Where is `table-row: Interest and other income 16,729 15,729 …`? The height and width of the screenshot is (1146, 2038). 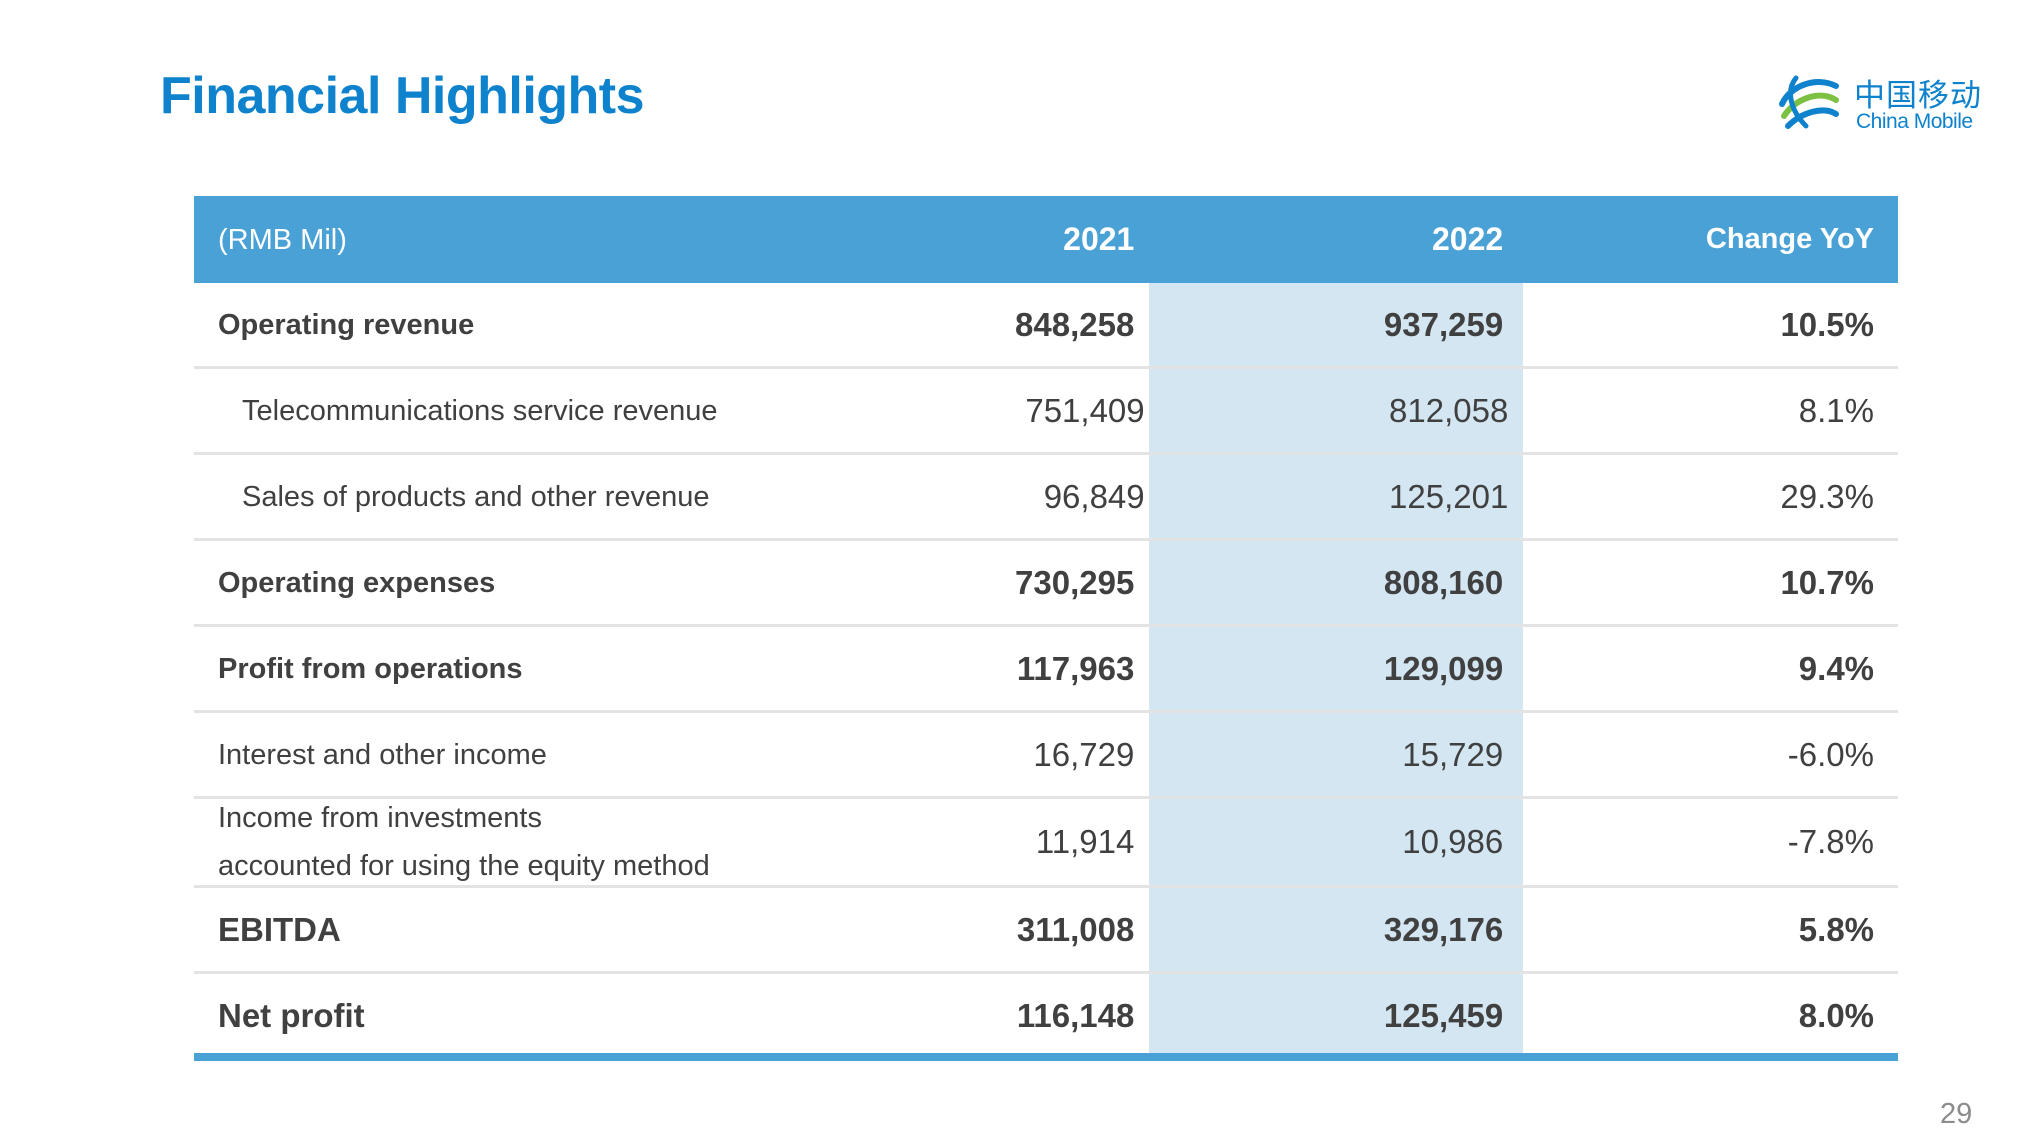
table-row: Interest and other income 16,729 15,729 … is located at coordinates (1046, 756).